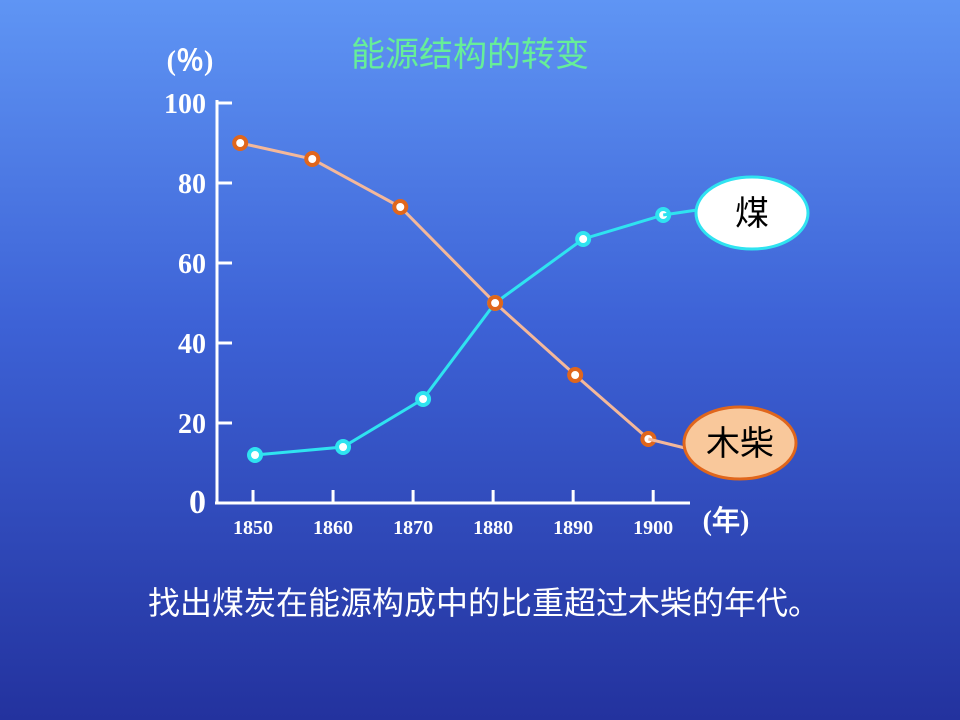 The width and height of the screenshot is (960, 720). I want to click on x-axis-label: (年), so click(726, 520).